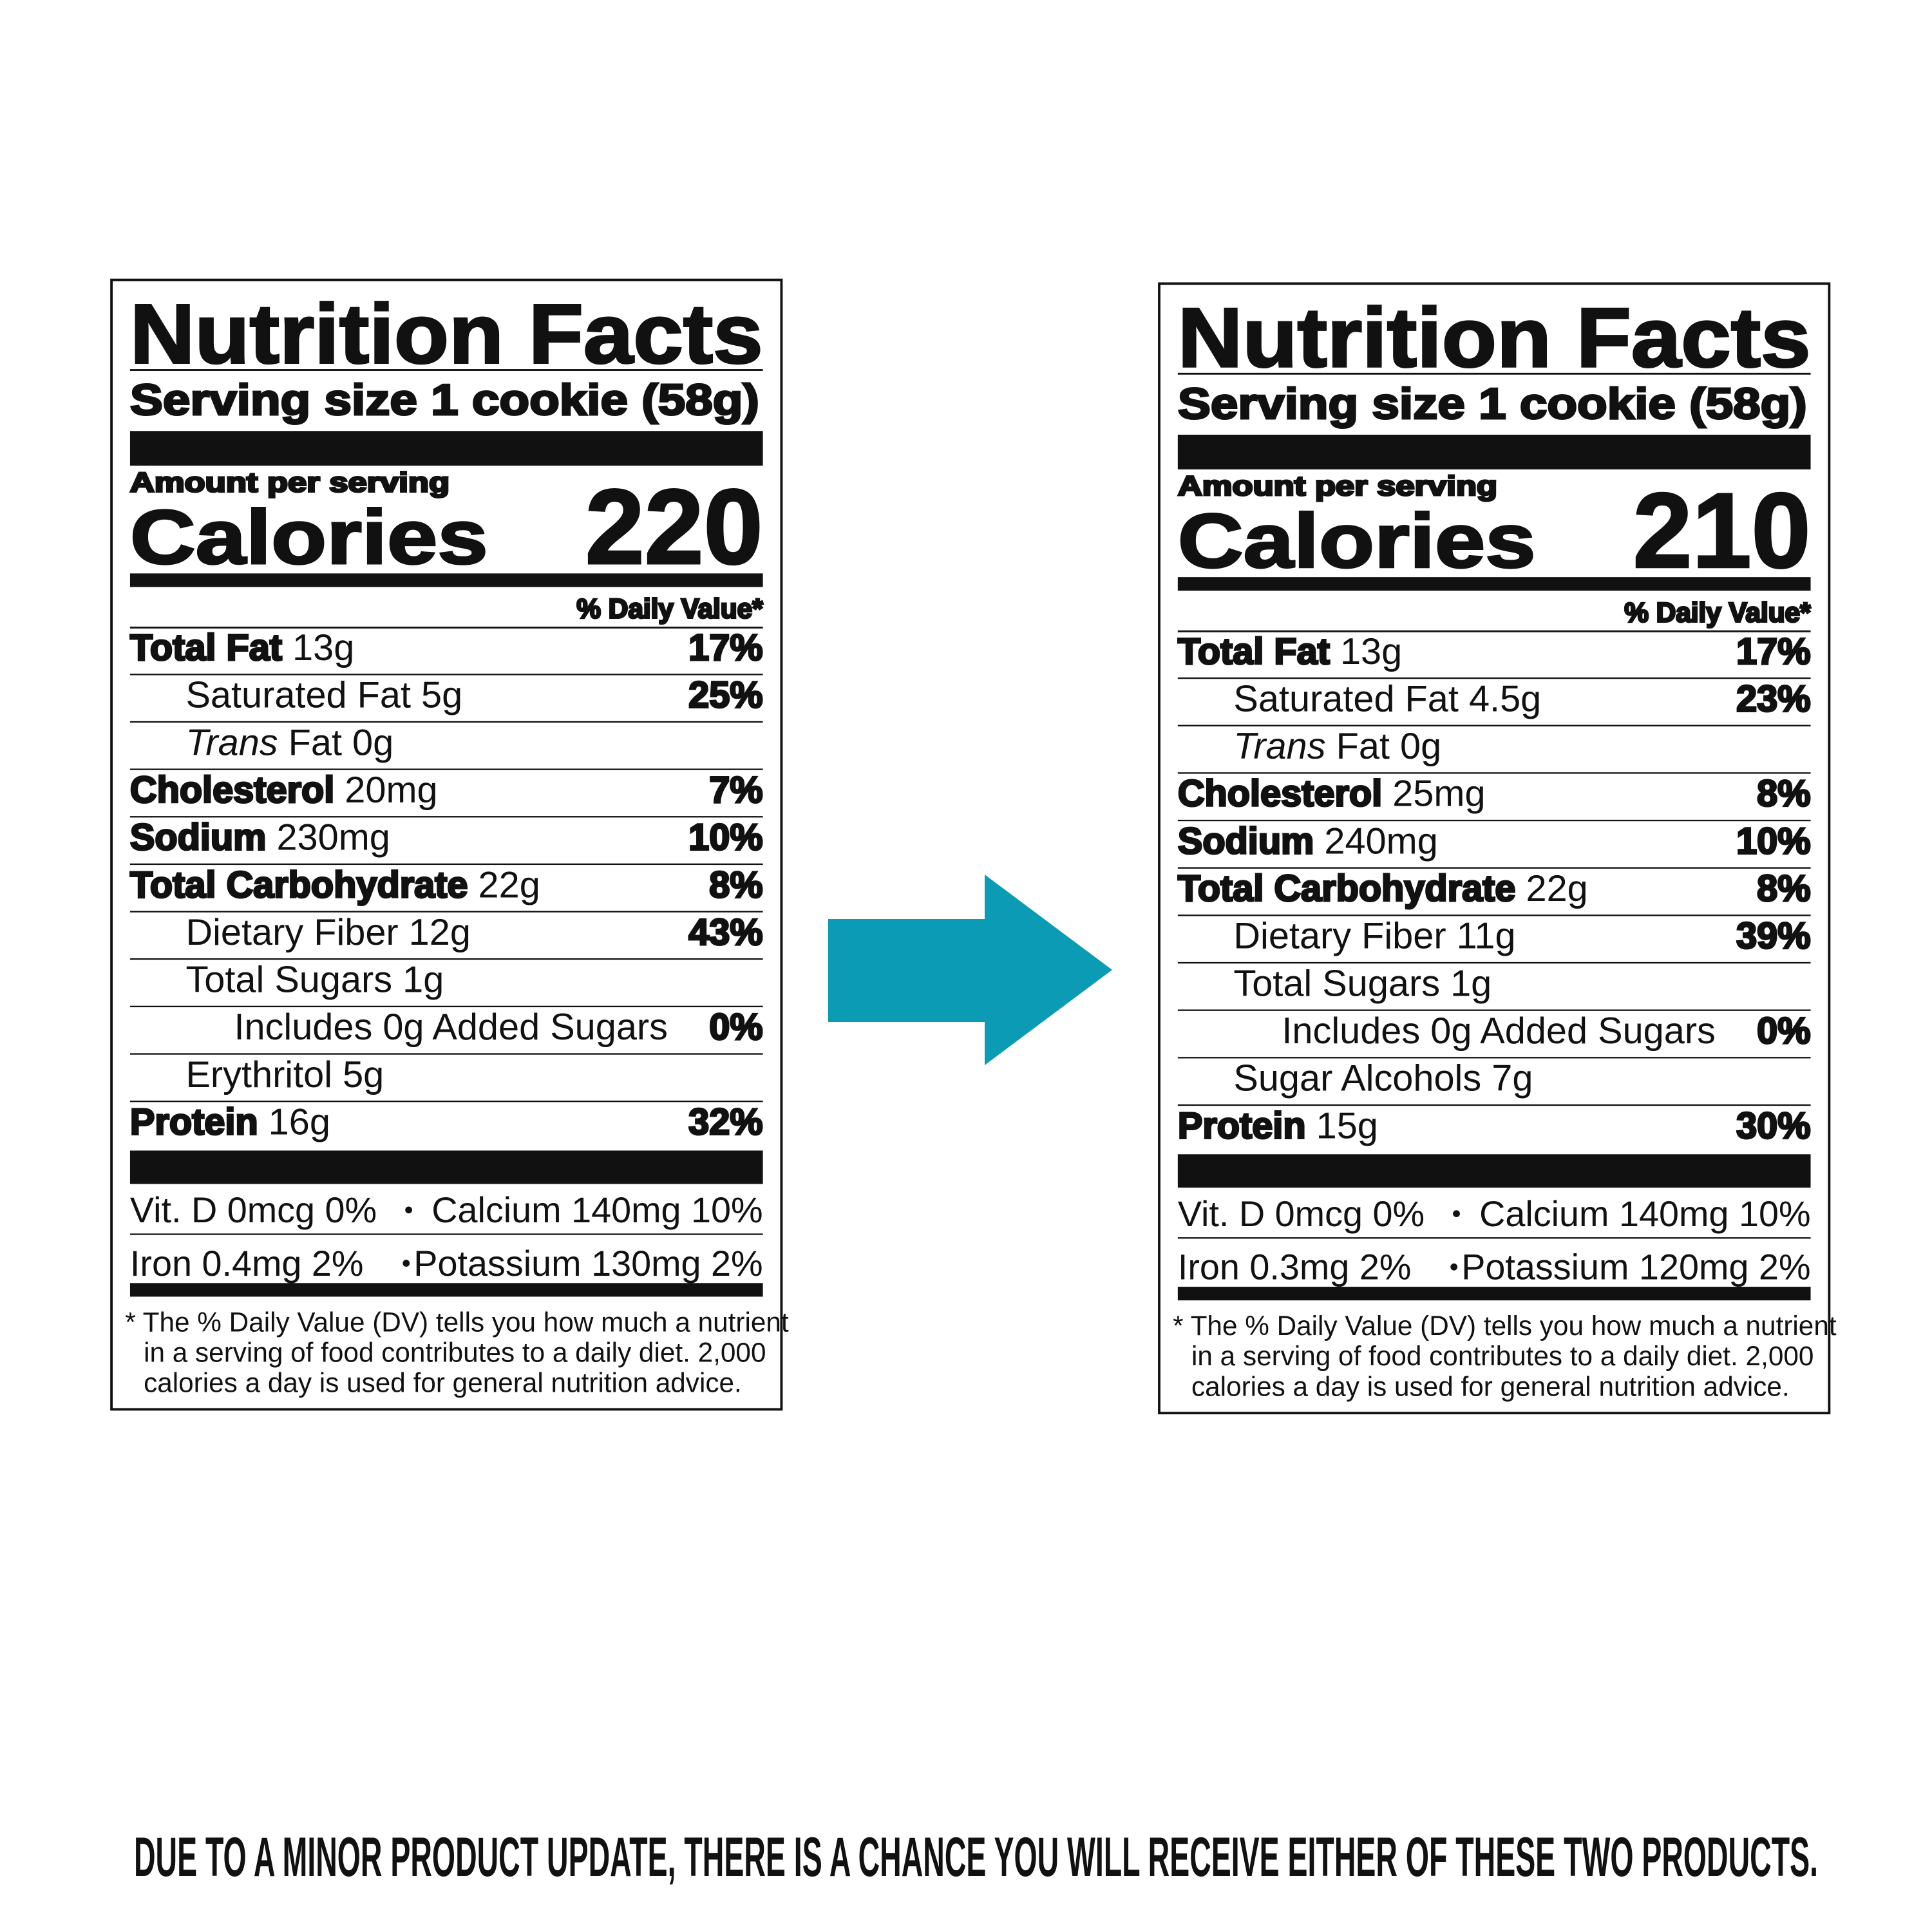 Image resolution: width=1932 pixels, height=1932 pixels. I want to click on calories-label: Calories, so click(1357, 541).